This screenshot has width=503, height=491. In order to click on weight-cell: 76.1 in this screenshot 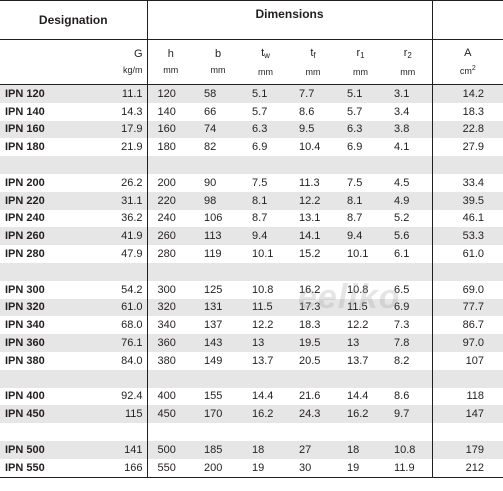, I will do `click(115, 343)`.